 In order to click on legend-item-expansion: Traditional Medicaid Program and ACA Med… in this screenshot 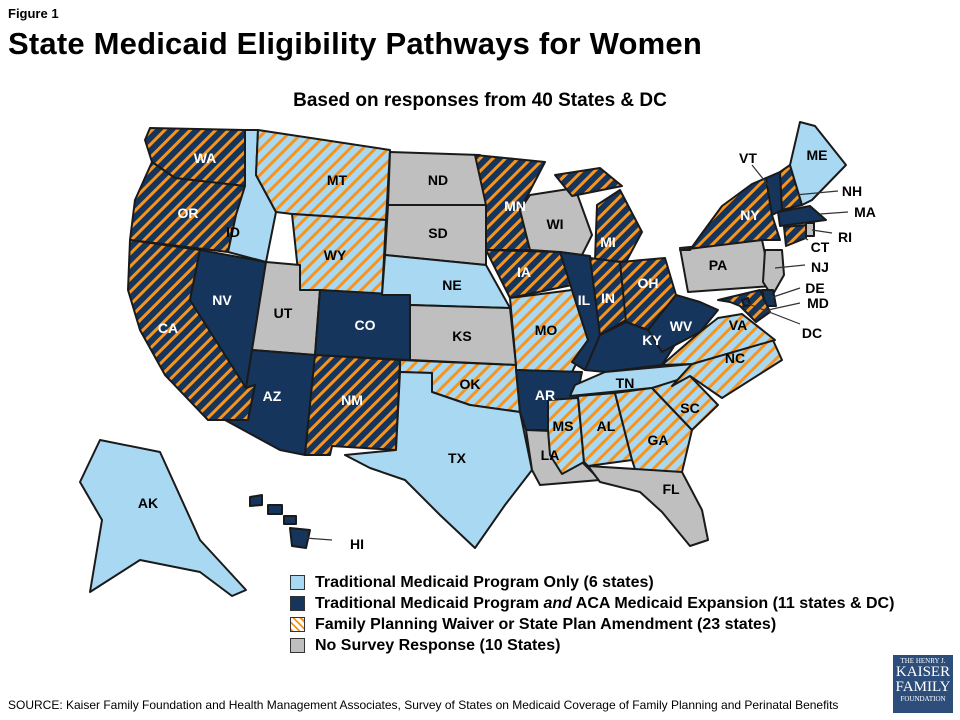, I will do `click(592, 603)`.